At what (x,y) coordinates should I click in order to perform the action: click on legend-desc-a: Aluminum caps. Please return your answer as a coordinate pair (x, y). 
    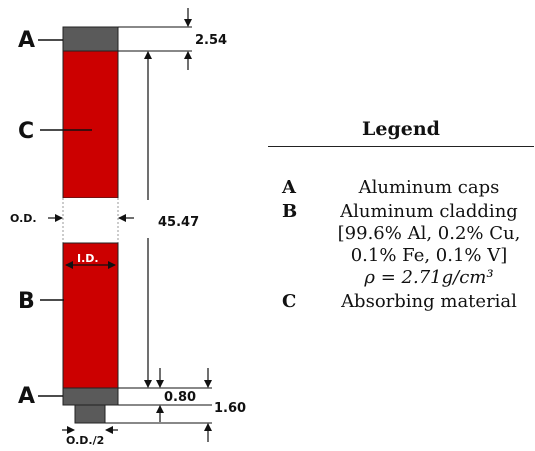
    Looking at the image, I should click on (429, 188).